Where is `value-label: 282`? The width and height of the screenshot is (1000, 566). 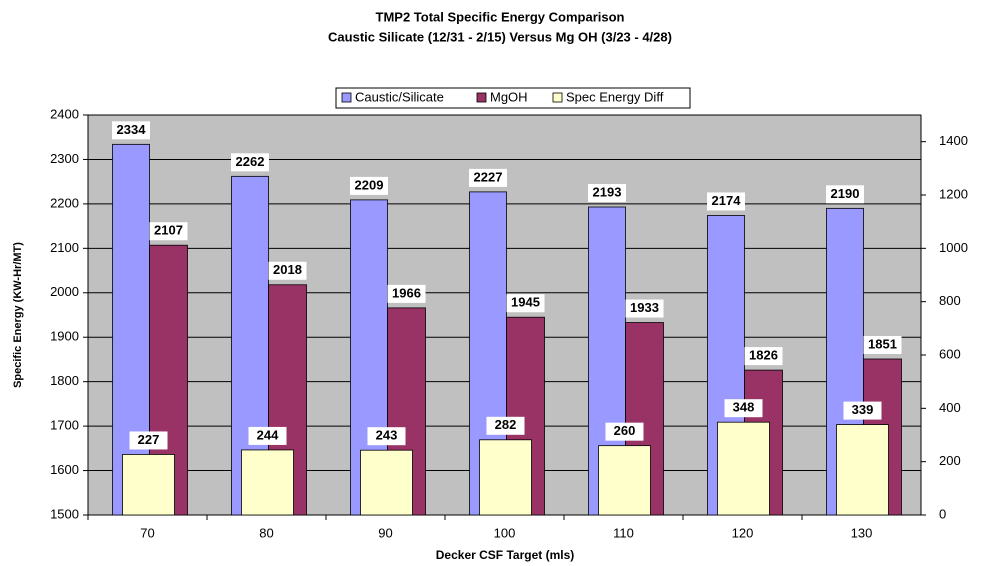 value-label: 282 is located at coordinates (506, 424).